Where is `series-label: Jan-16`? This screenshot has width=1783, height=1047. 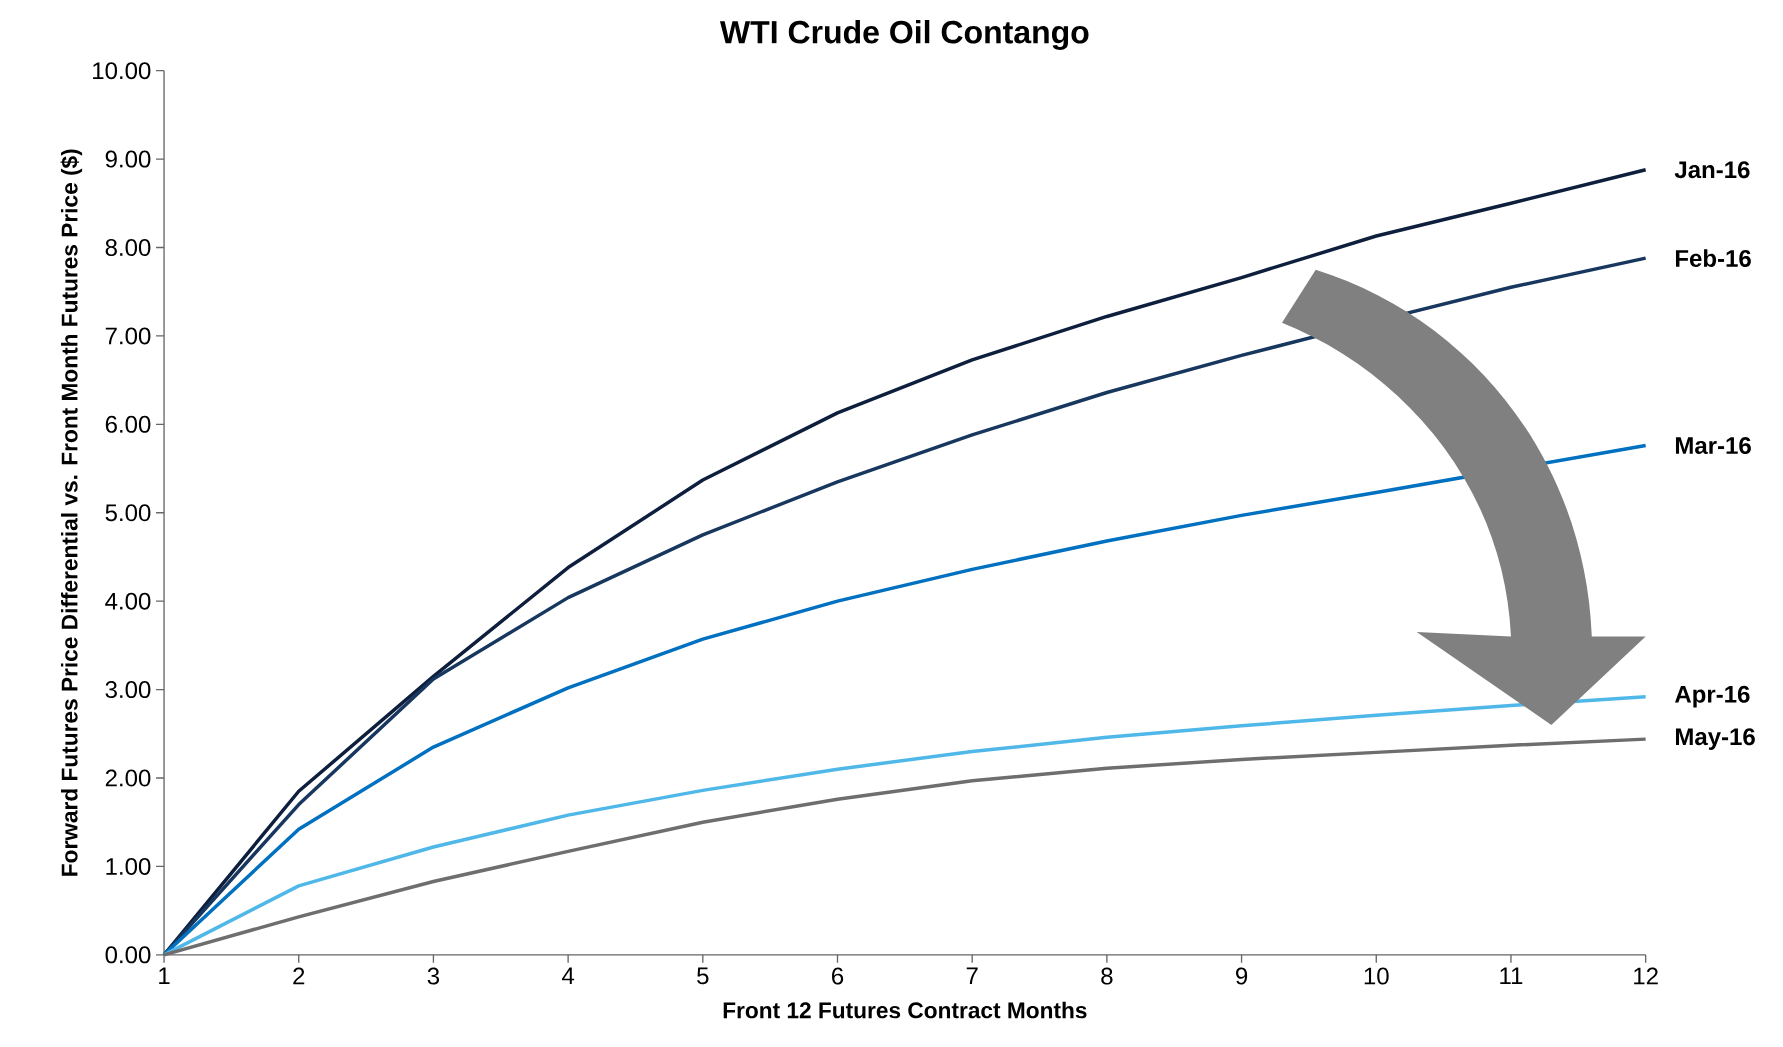
series-label: Jan-16 is located at coordinates (1712, 170).